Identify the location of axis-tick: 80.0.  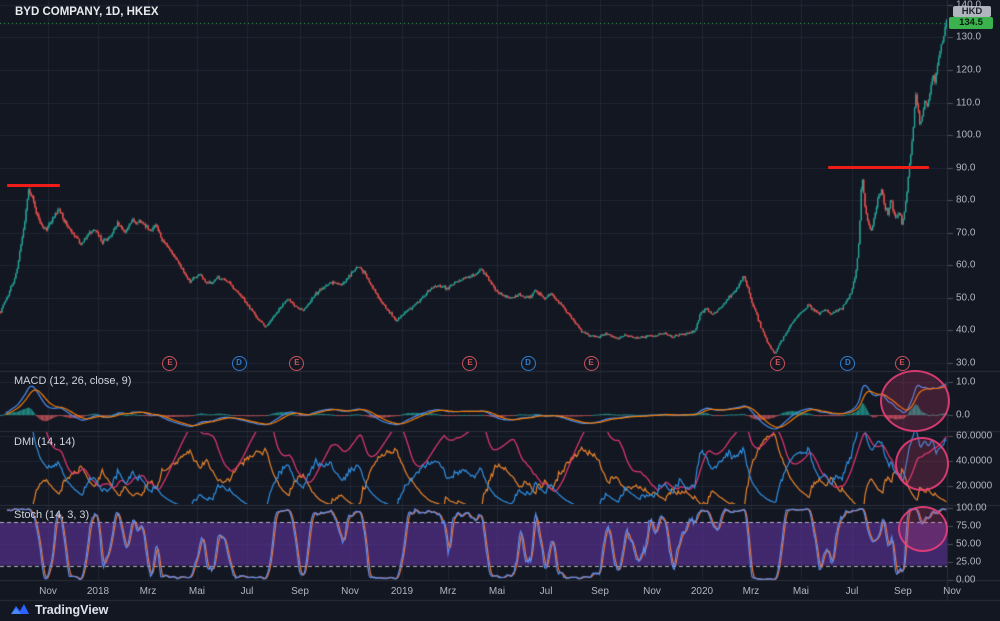
(966, 200).